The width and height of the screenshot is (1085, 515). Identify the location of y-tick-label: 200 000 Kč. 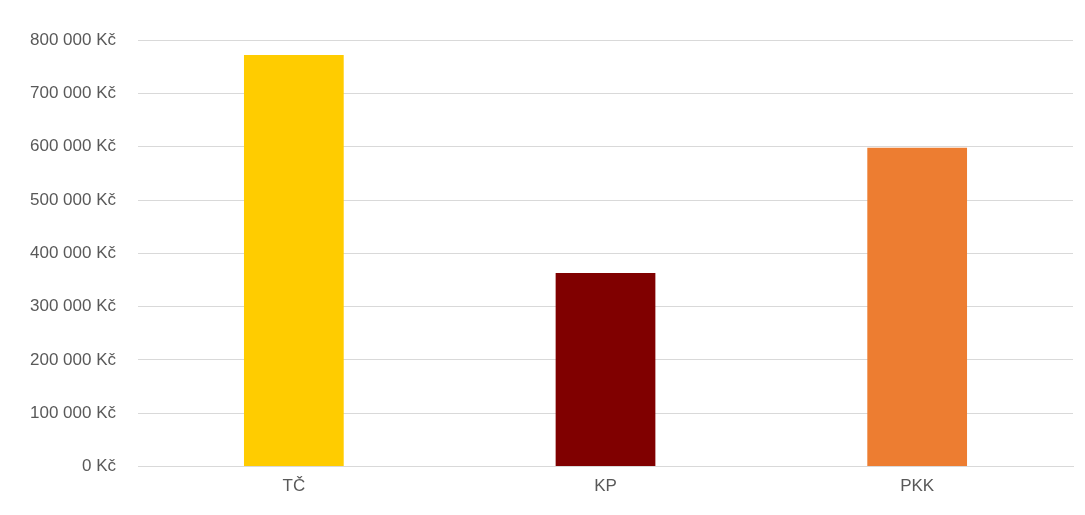
(73, 359).